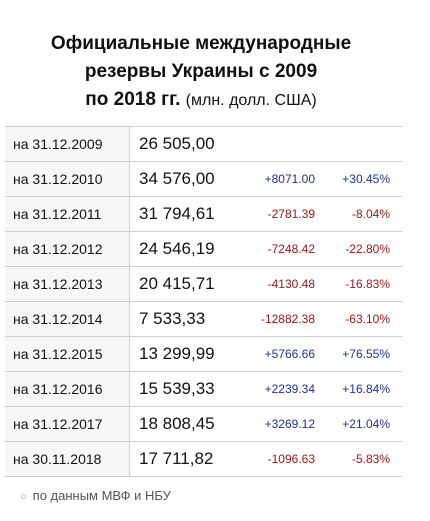 The height and width of the screenshot is (521, 430). What do you see at coordinates (67, 144) in the screenshot?
I see `date-cell: на 31.12.2009` at bounding box center [67, 144].